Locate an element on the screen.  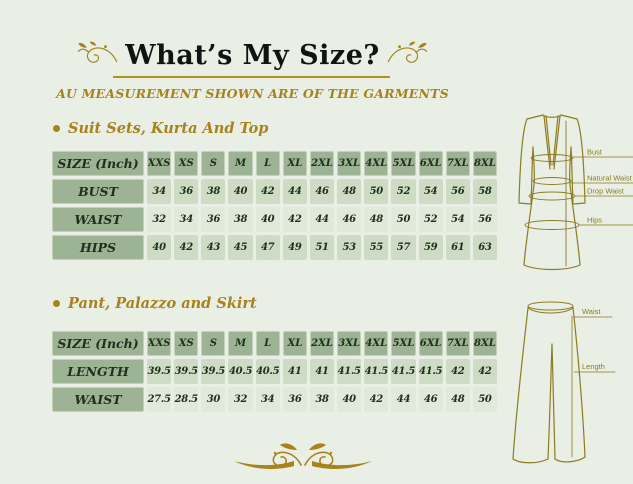
floral-ornament-left-icon is located at coordinates (98, 52).